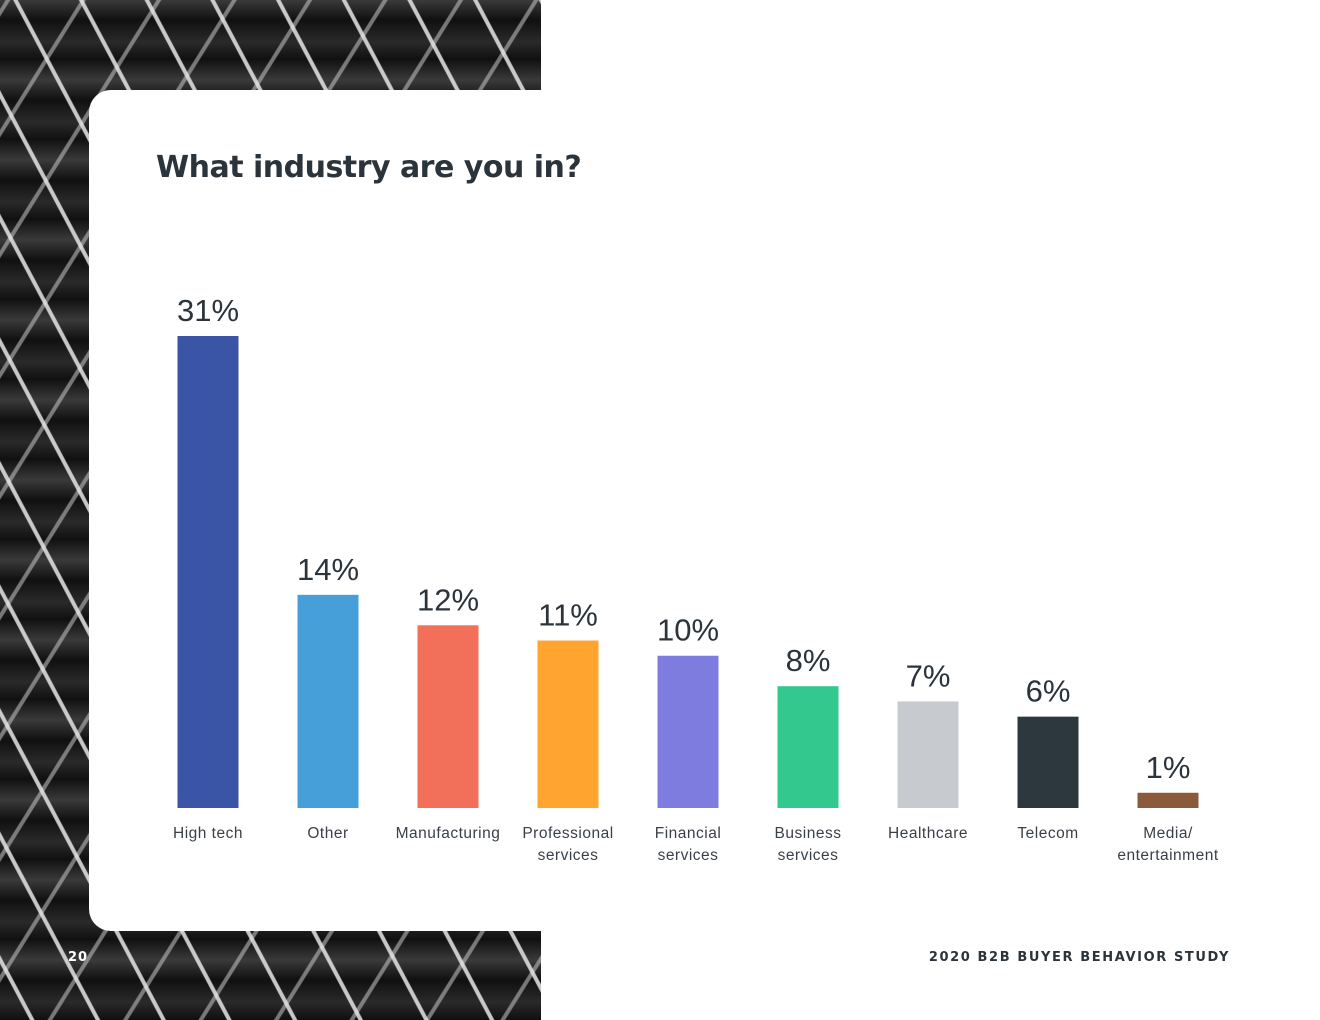  I want to click on page-number: 20, so click(78, 957).